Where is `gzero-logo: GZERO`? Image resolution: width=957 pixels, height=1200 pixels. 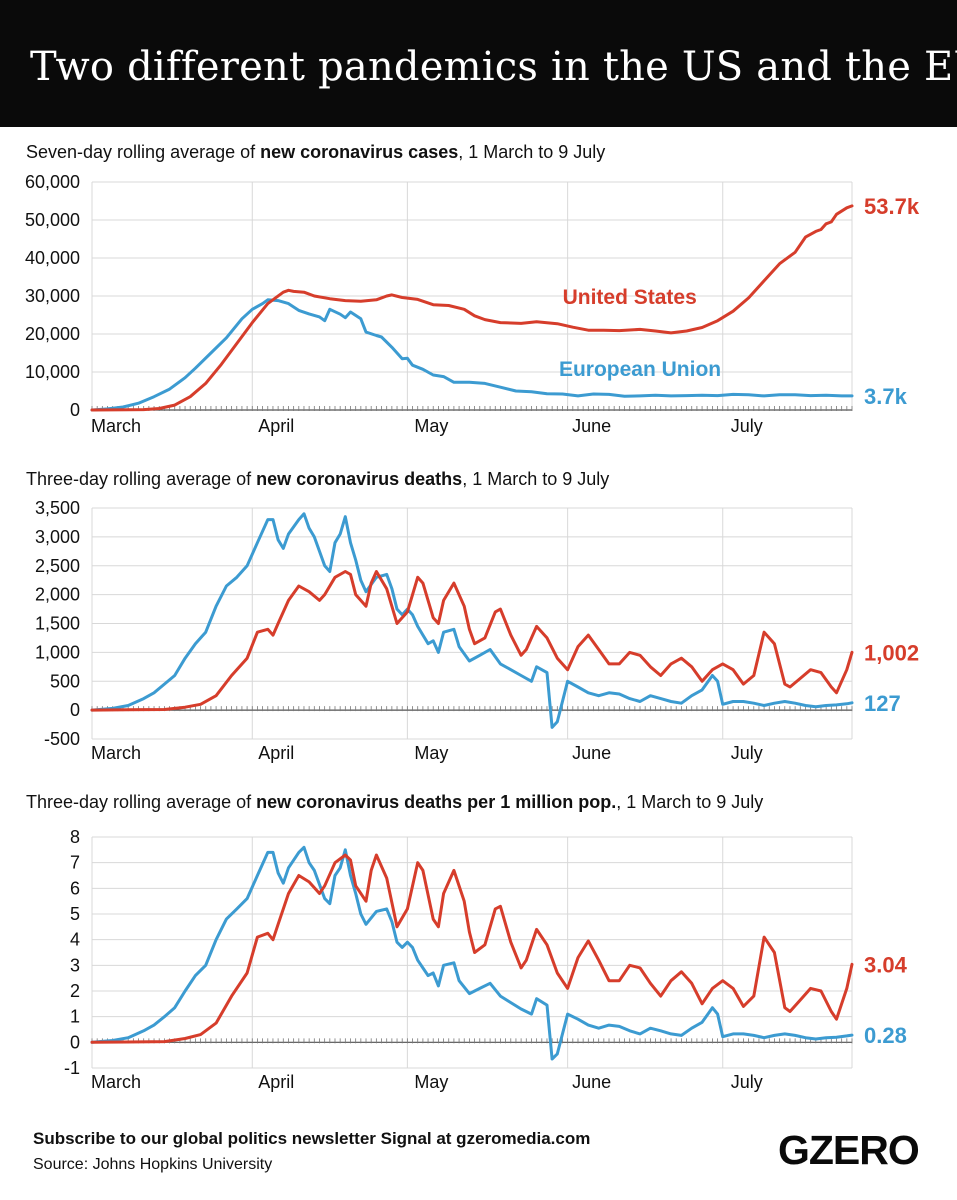
gzero-logo: GZERO is located at coordinates (849, 1150).